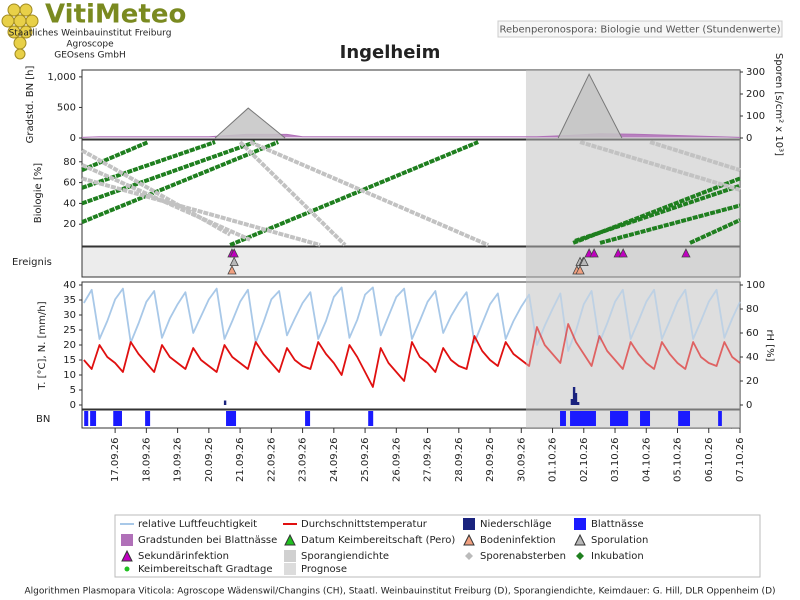  Describe the element at coordinates (365, 459) in the screenshot. I see `x-tick-label: 25.09.26` at that location.